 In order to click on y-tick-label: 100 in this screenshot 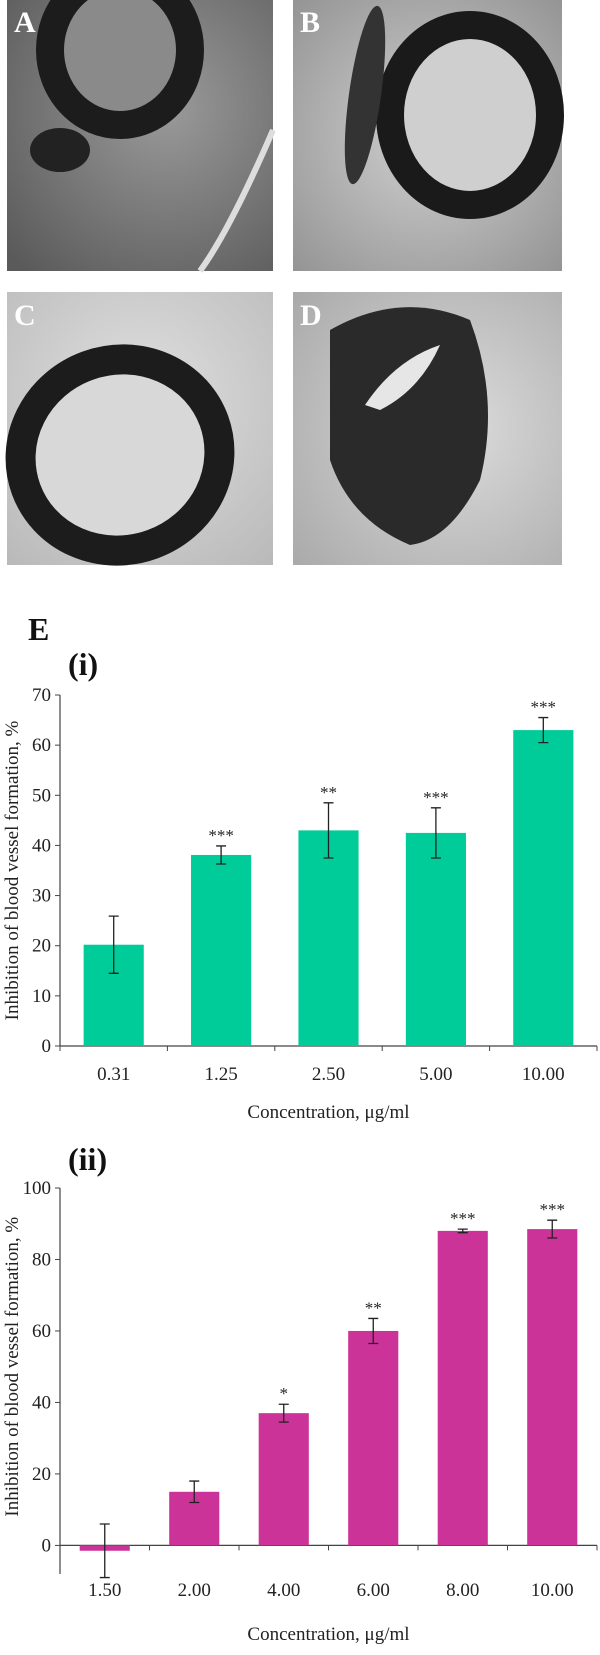, I will do `click(37, 1188)`.